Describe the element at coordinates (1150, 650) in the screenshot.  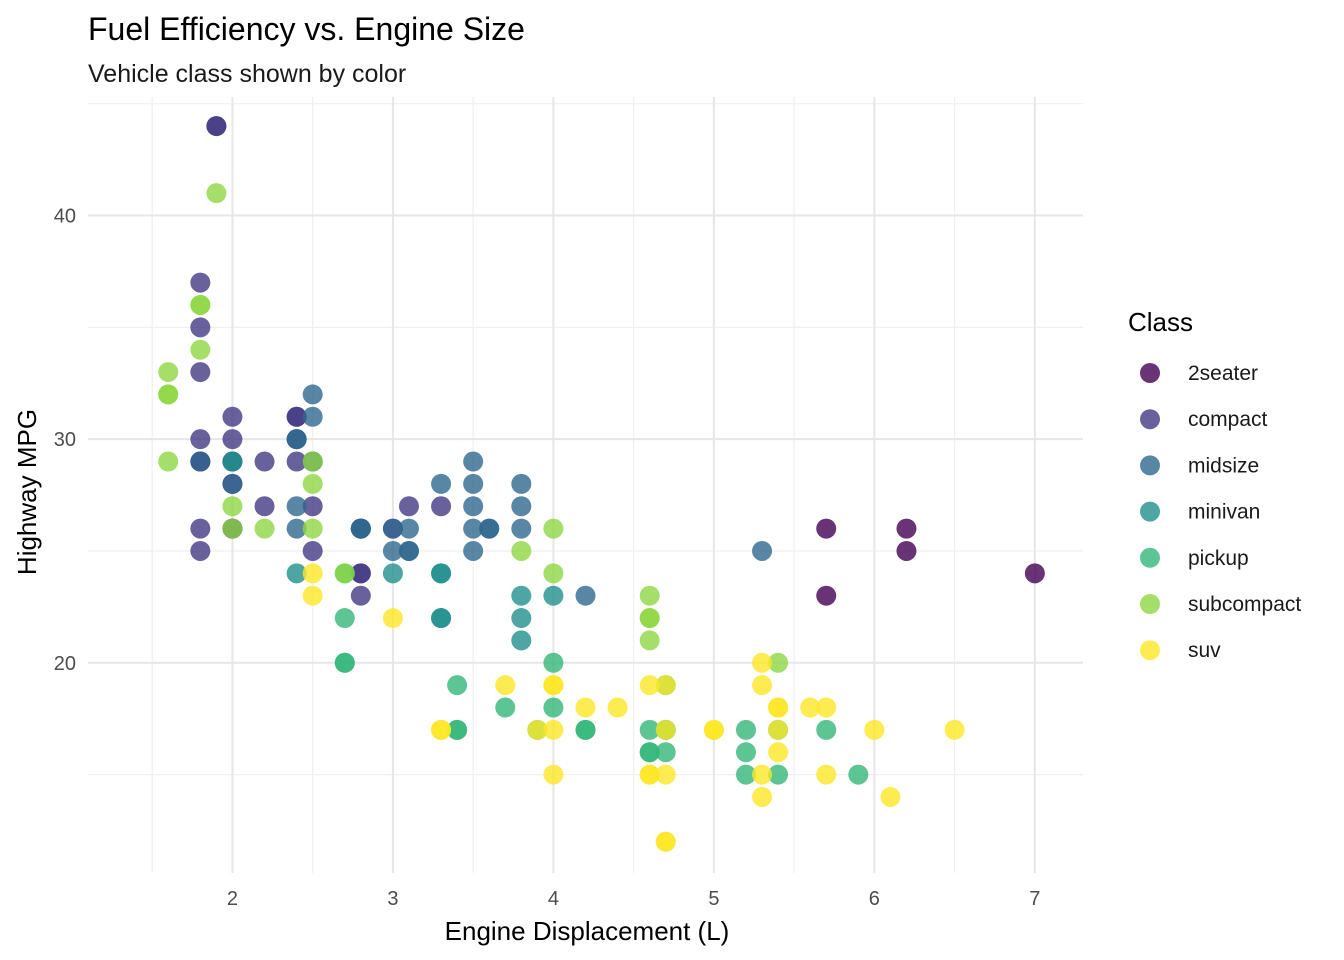
I see `legend-key-suv` at that location.